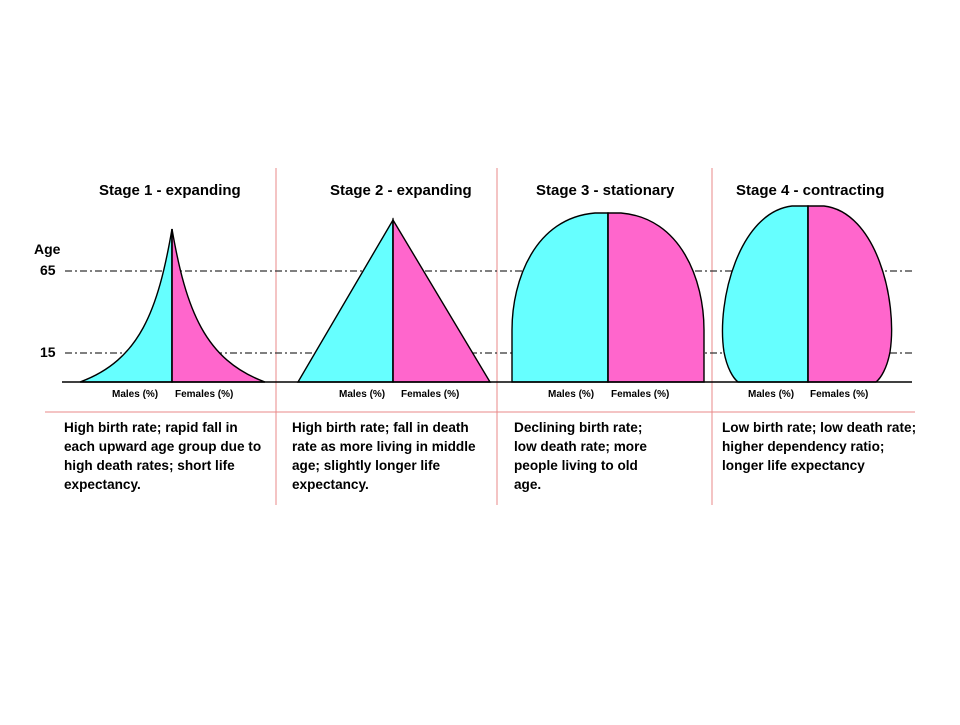 The image size is (960, 725). Describe the element at coordinates (204, 394) in the screenshot. I see `stage1-females-label: Females (%)` at that location.